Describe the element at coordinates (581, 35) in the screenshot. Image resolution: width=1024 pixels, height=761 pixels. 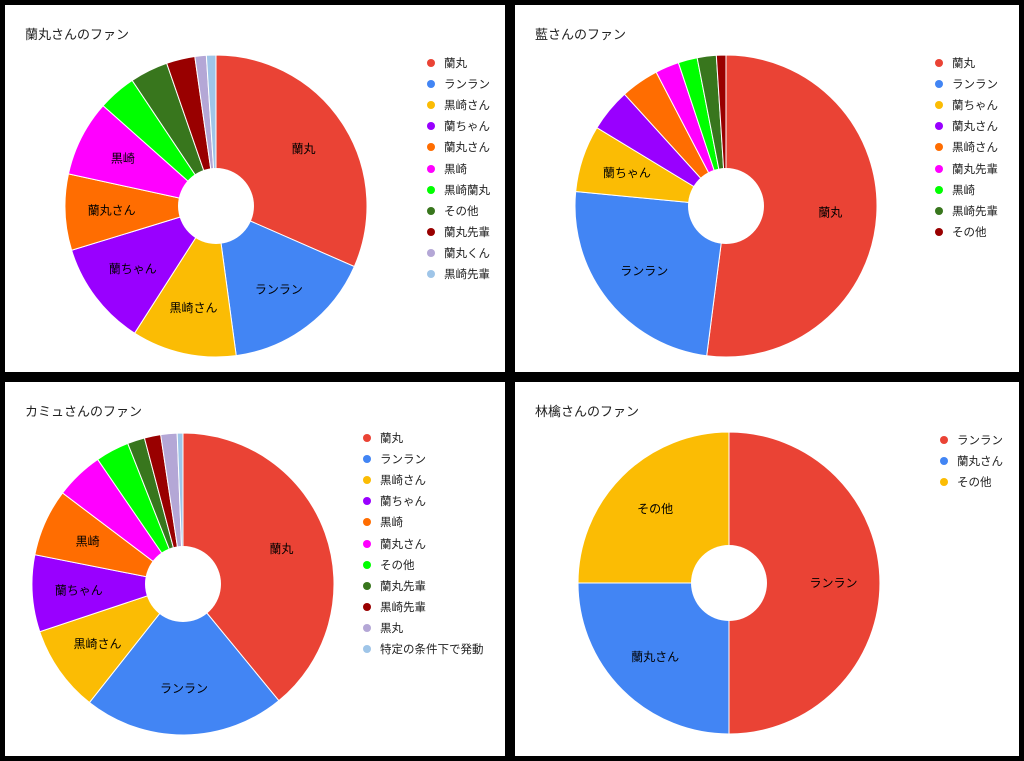
I see `chart-title: 藍さんのファン` at that location.